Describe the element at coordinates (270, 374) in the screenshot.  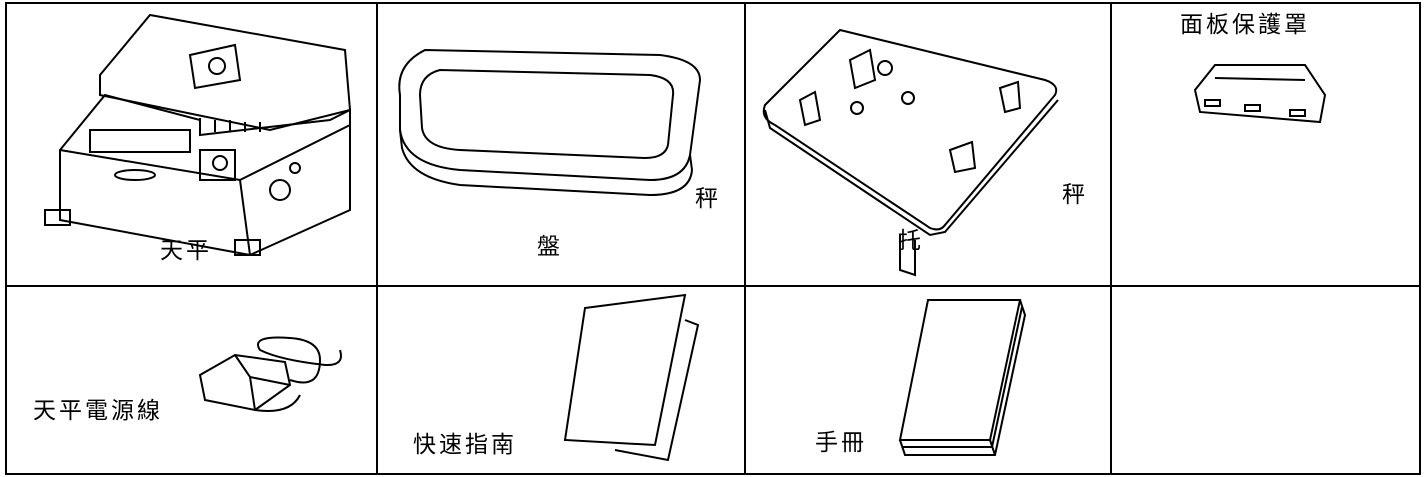
I see `adapter-illustration` at that location.